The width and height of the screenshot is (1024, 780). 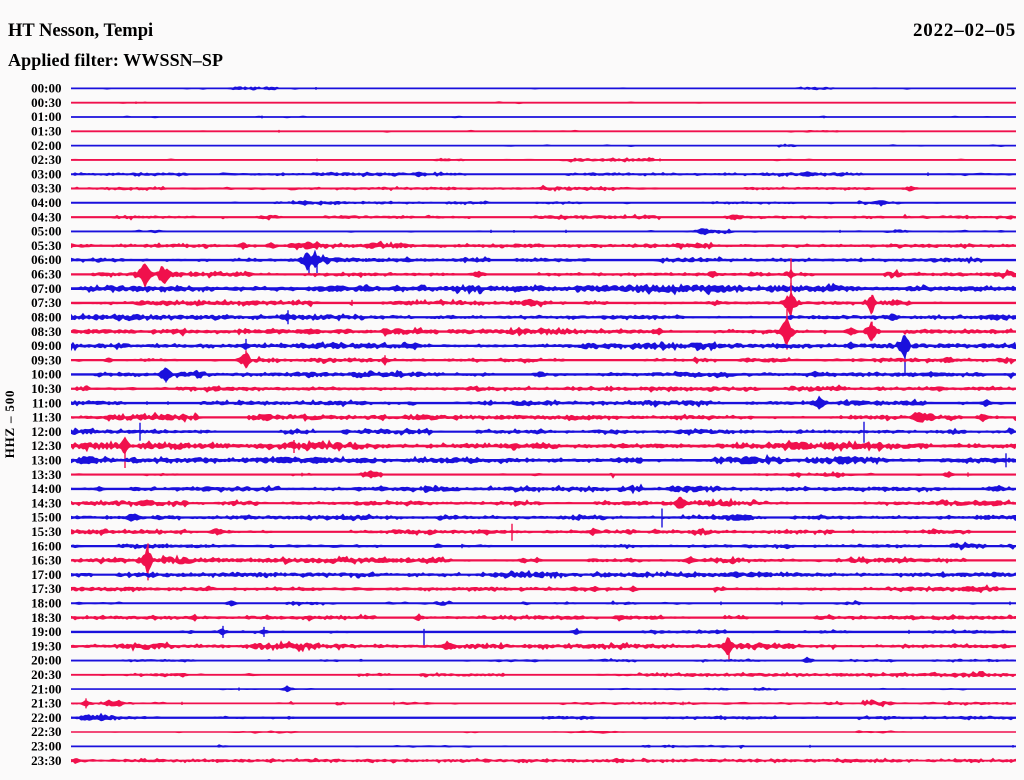 What do you see at coordinates (46, 688) in the screenshot?
I see `svg-text: 21:00` at bounding box center [46, 688].